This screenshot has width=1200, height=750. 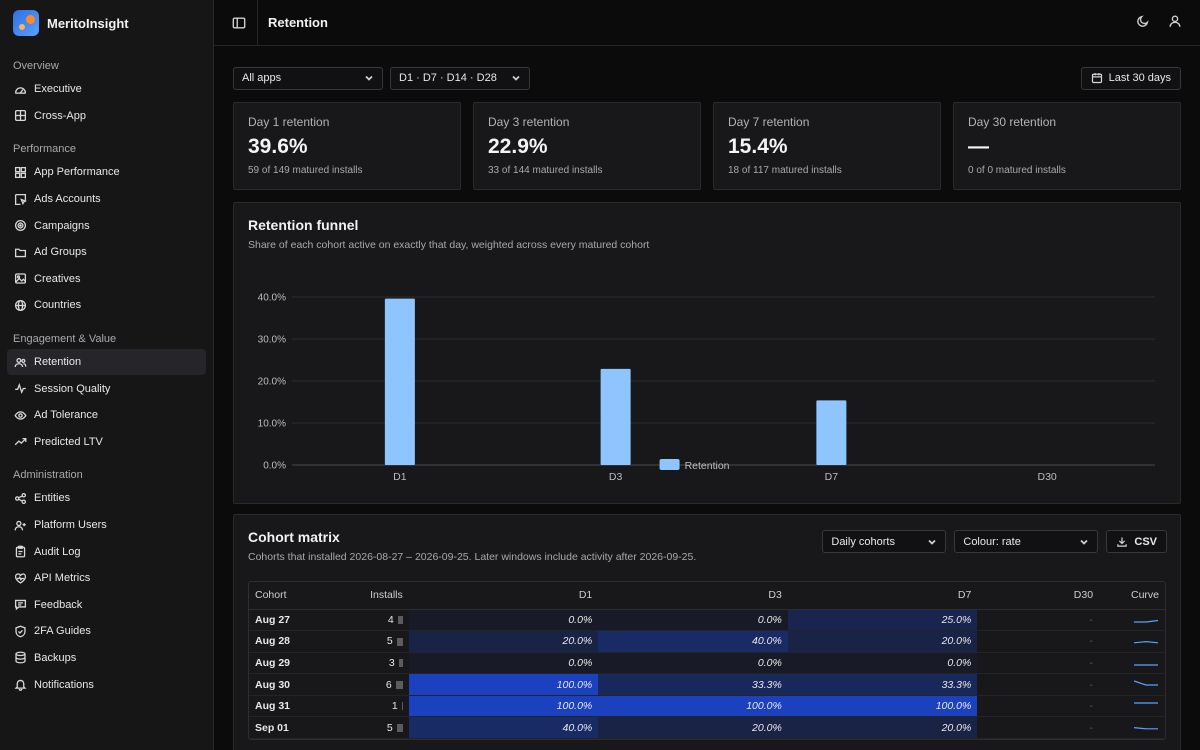 What do you see at coordinates (60, 115) in the screenshot?
I see `sidebar-item-label: Cross-App` at bounding box center [60, 115].